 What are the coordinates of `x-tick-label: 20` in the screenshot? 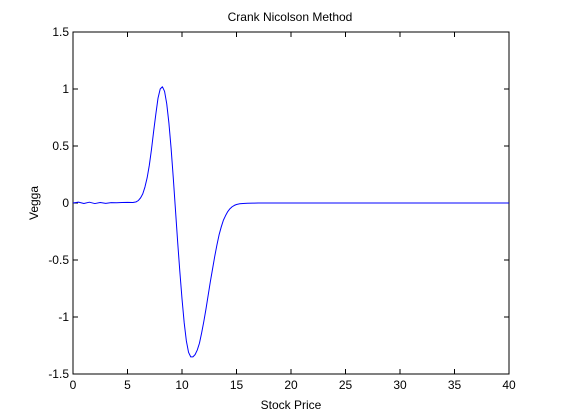 It's located at (291, 385).